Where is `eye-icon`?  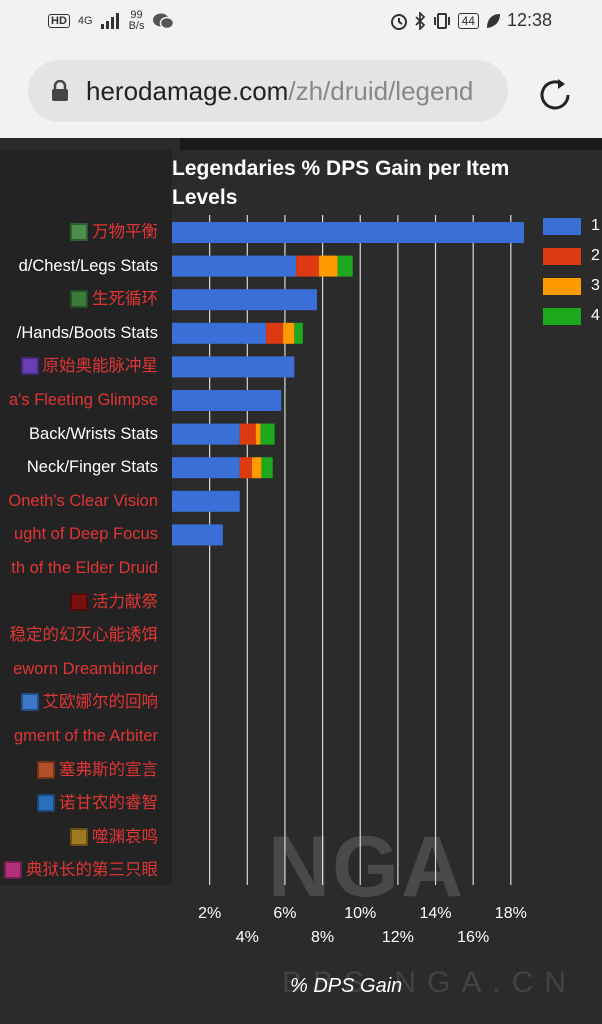 eye-icon is located at coordinates (13, 870).